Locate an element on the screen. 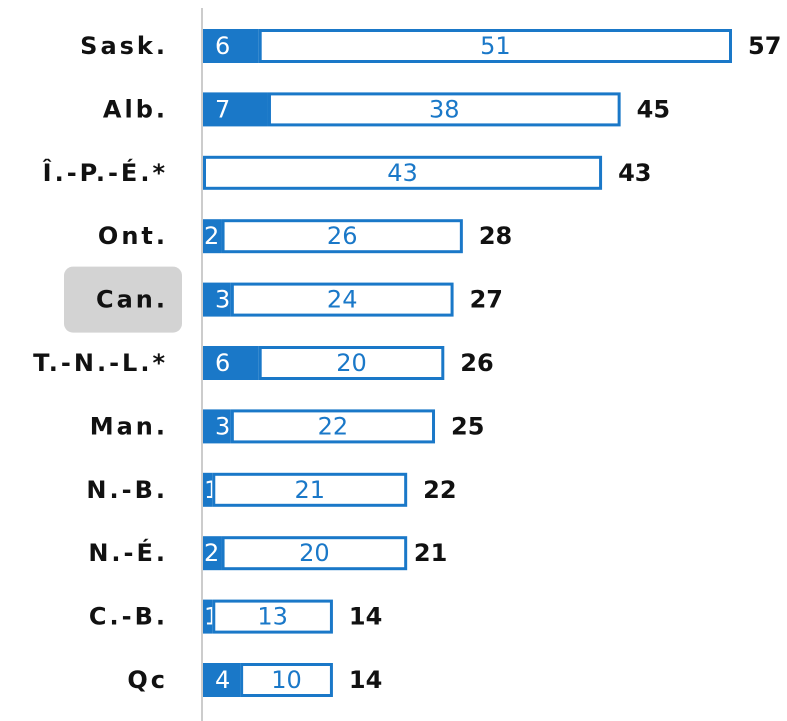 The height and width of the screenshot is (721, 787). category-label: Ont. is located at coordinates (133, 236).